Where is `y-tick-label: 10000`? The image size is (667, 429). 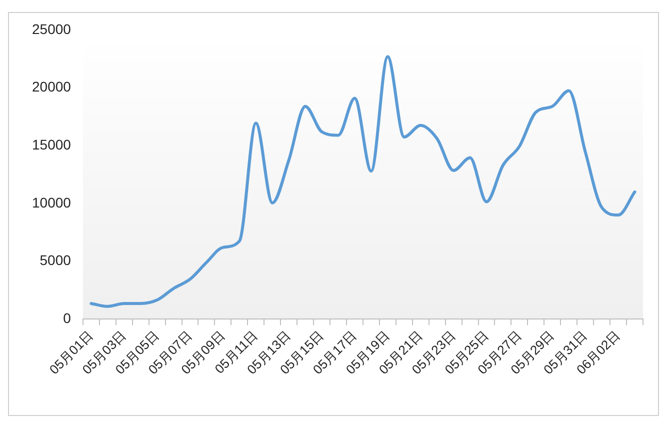 y-tick-label: 10000 is located at coordinates (52, 202).